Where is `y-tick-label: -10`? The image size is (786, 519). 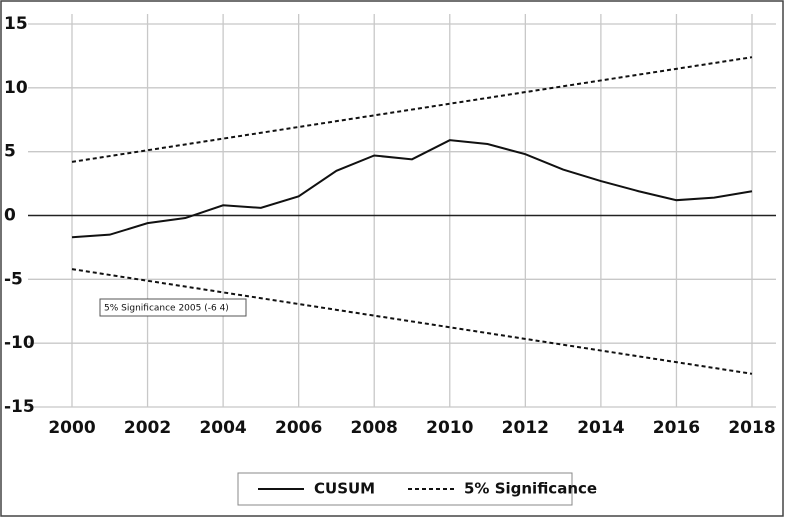
y-tick-label: -10 is located at coordinates (19, 343).